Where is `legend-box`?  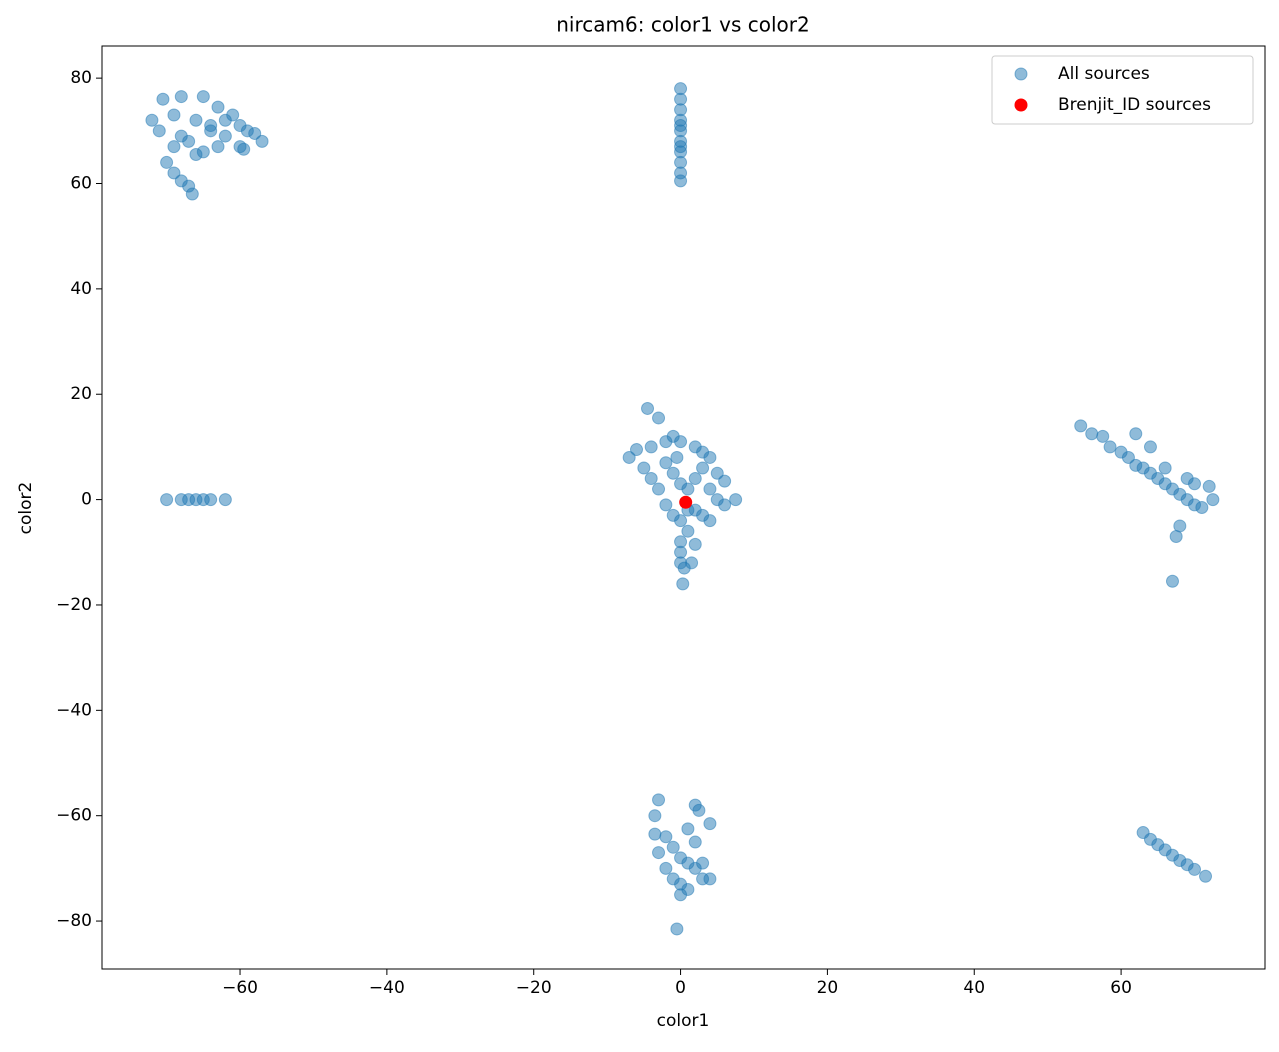
legend-box is located at coordinates (1122, 90).